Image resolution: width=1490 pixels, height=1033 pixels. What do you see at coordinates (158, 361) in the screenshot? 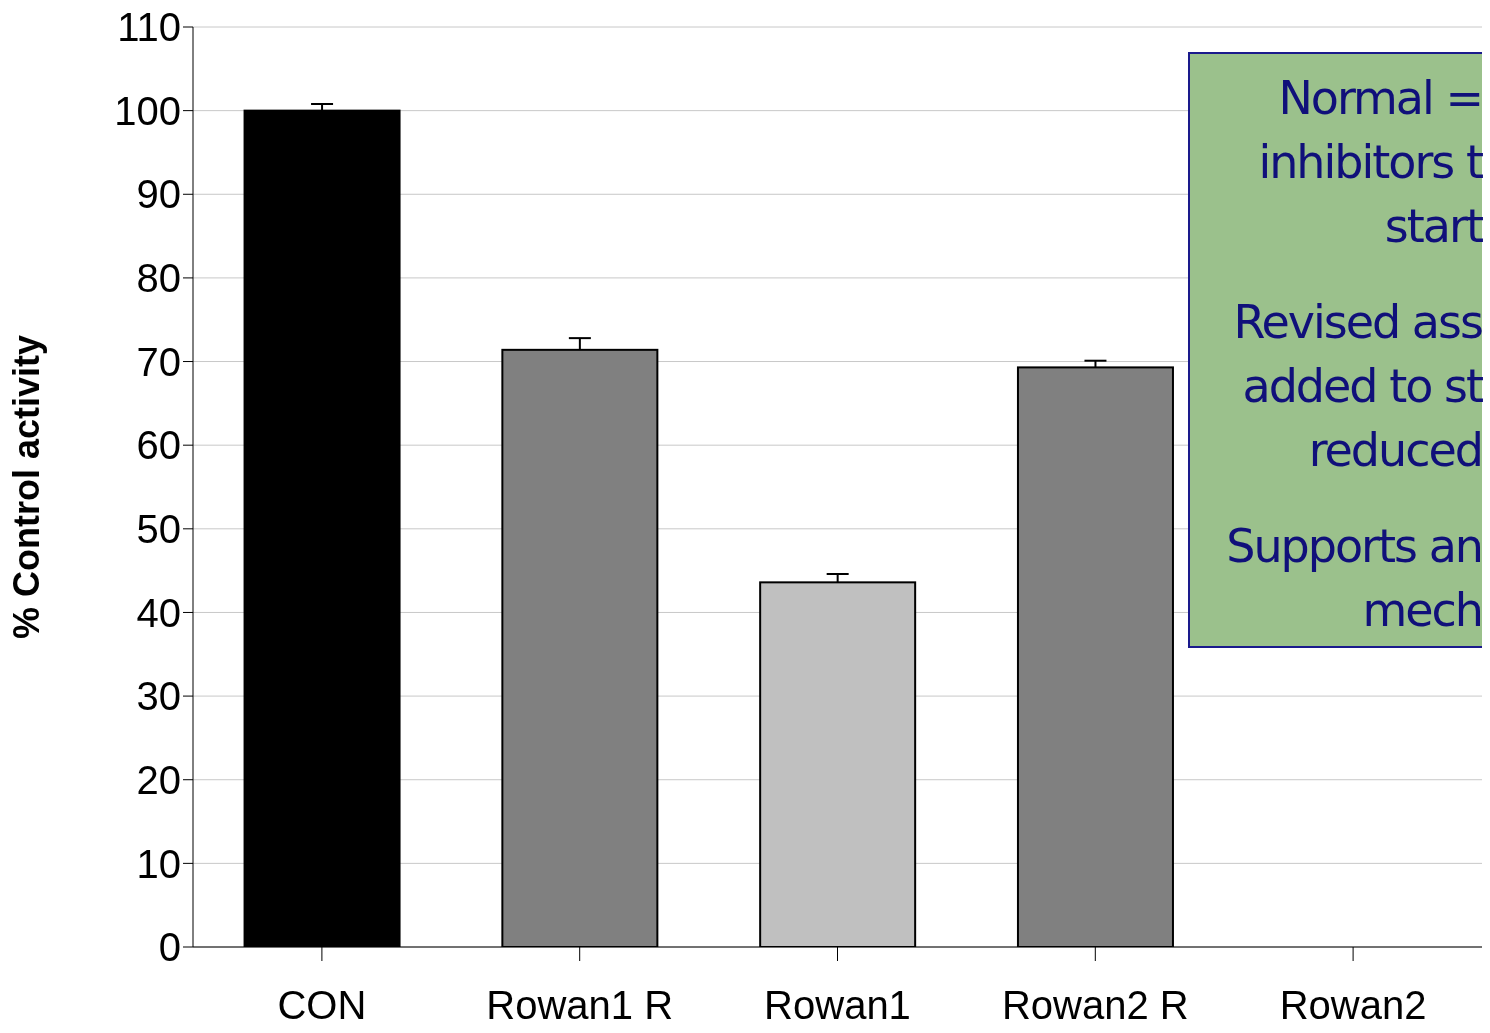
I see `y-tick-label: 70` at bounding box center [158, 361].